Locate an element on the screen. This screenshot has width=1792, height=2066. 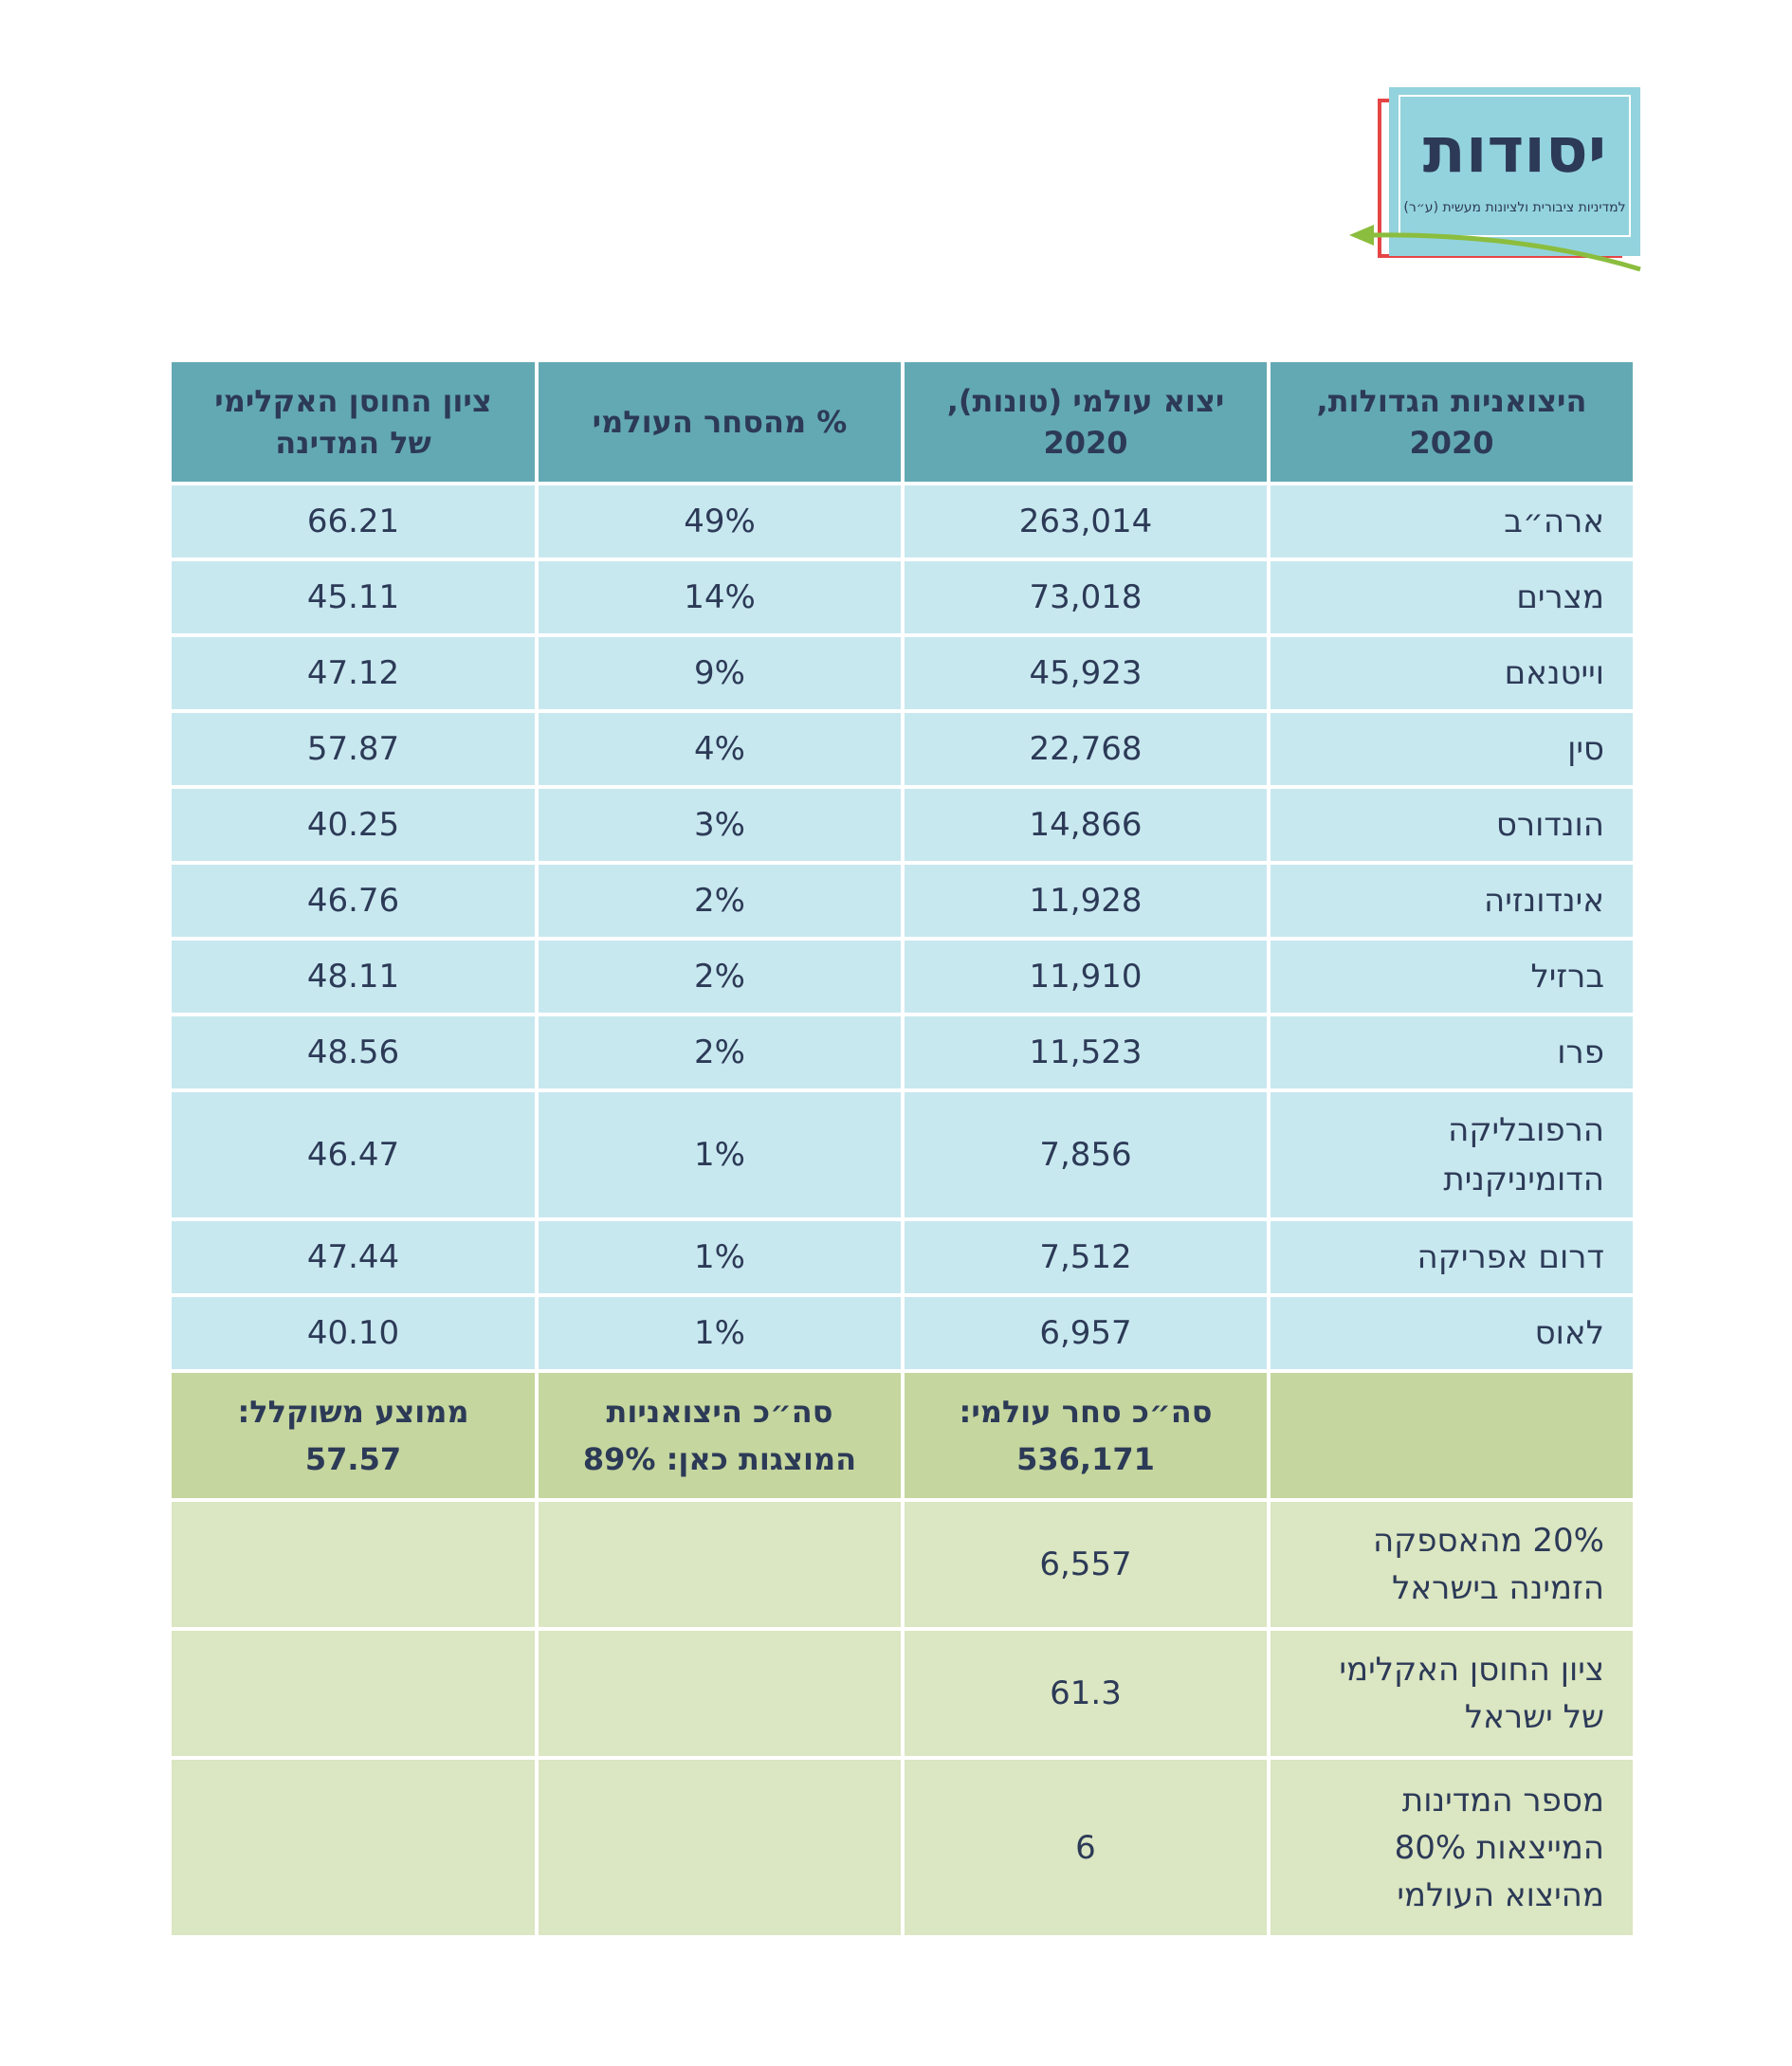
country-cell: אינדונזיה is located at coordinates (1452, 901).